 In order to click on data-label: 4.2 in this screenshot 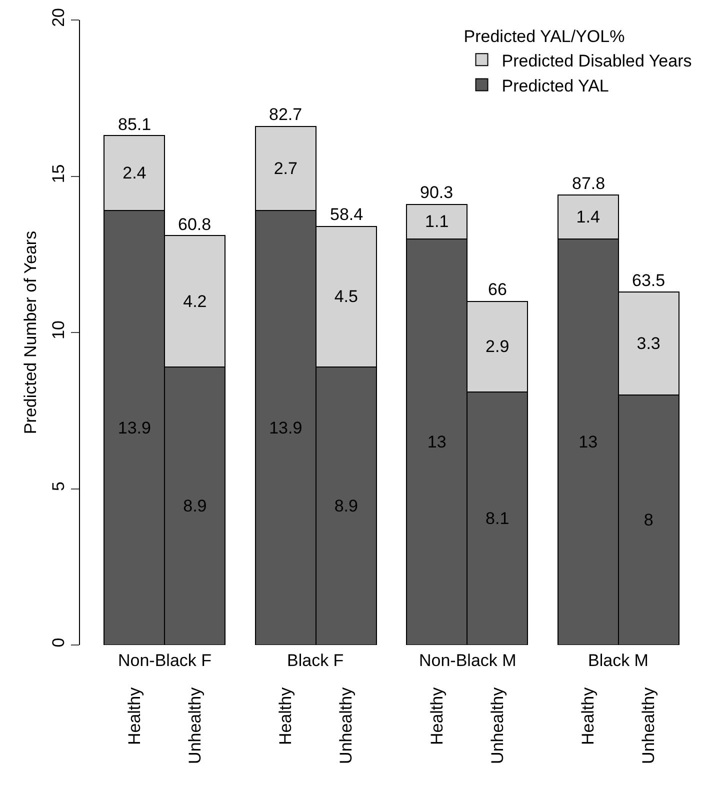, I will do `click(195, 301)`.